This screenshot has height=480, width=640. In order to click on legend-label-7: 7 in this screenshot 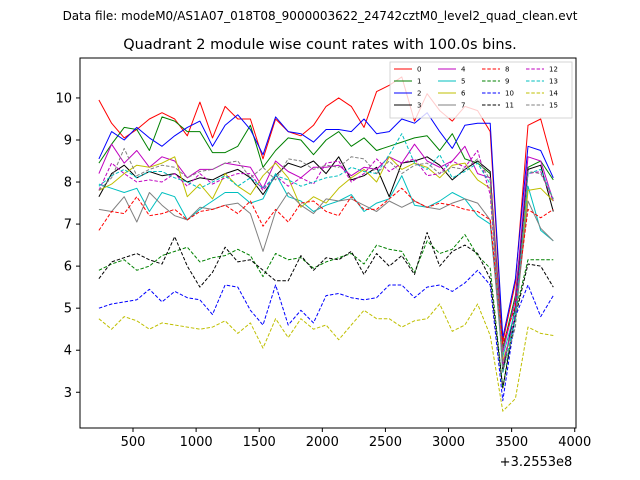, I will do `click(463, 106)`.